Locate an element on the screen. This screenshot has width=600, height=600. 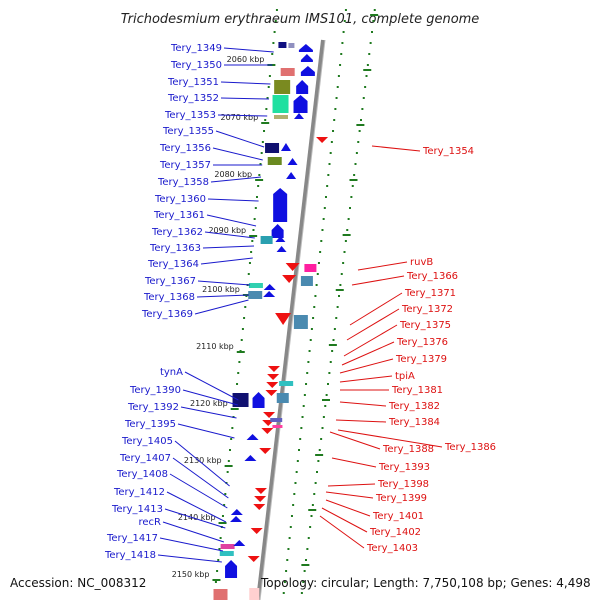
gene-label-tery-1407: Tery_1407 is located at coordinates (145, 458).